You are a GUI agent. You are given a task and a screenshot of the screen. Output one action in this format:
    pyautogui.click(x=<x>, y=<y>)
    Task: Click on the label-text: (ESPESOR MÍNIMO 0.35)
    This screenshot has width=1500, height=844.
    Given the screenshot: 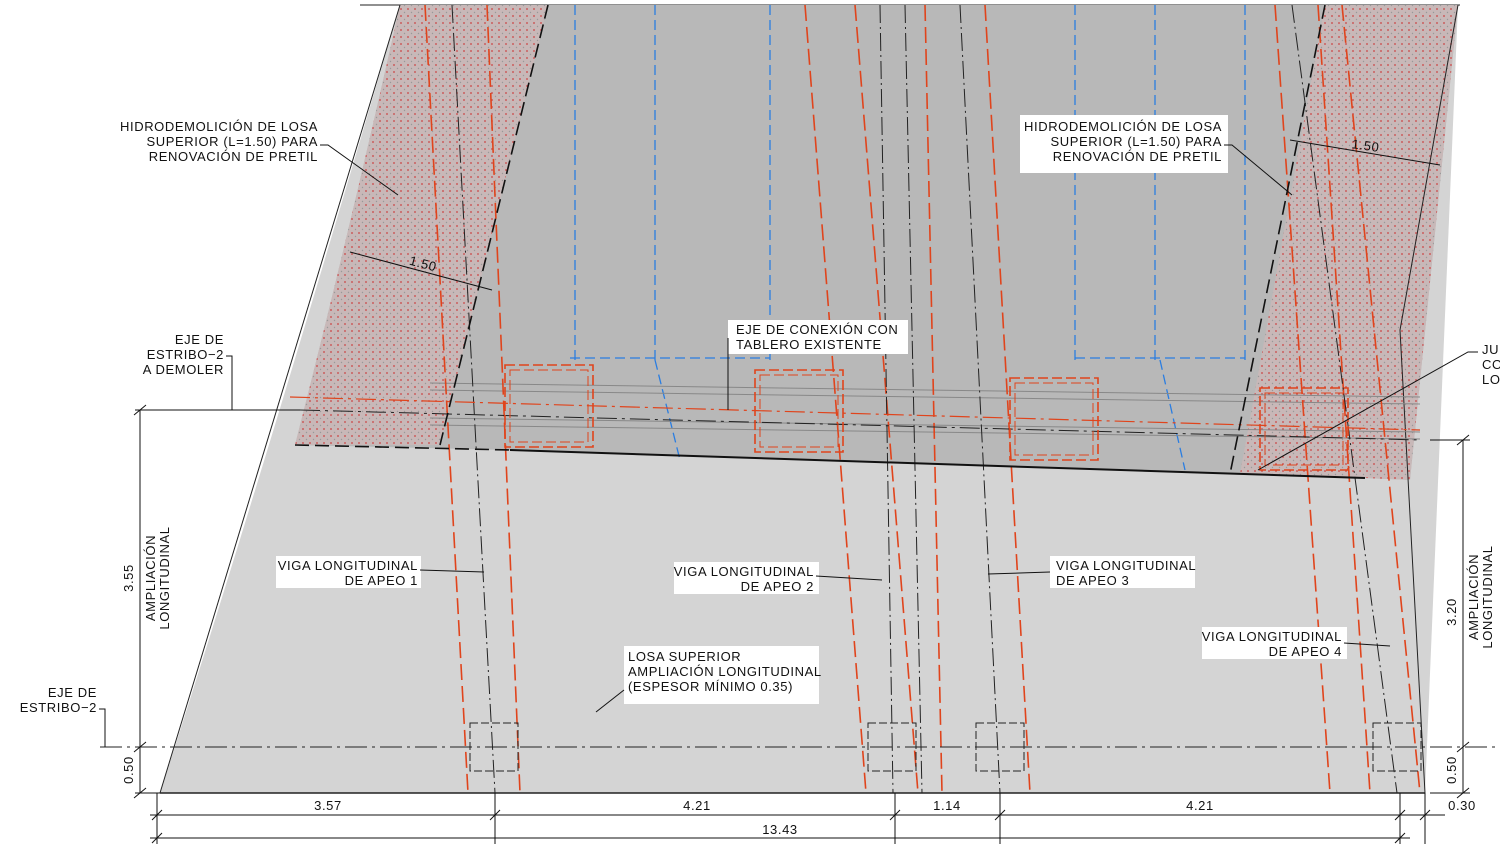 What is the action you would take?
    pyautogui.click(x=710, y=686)
    